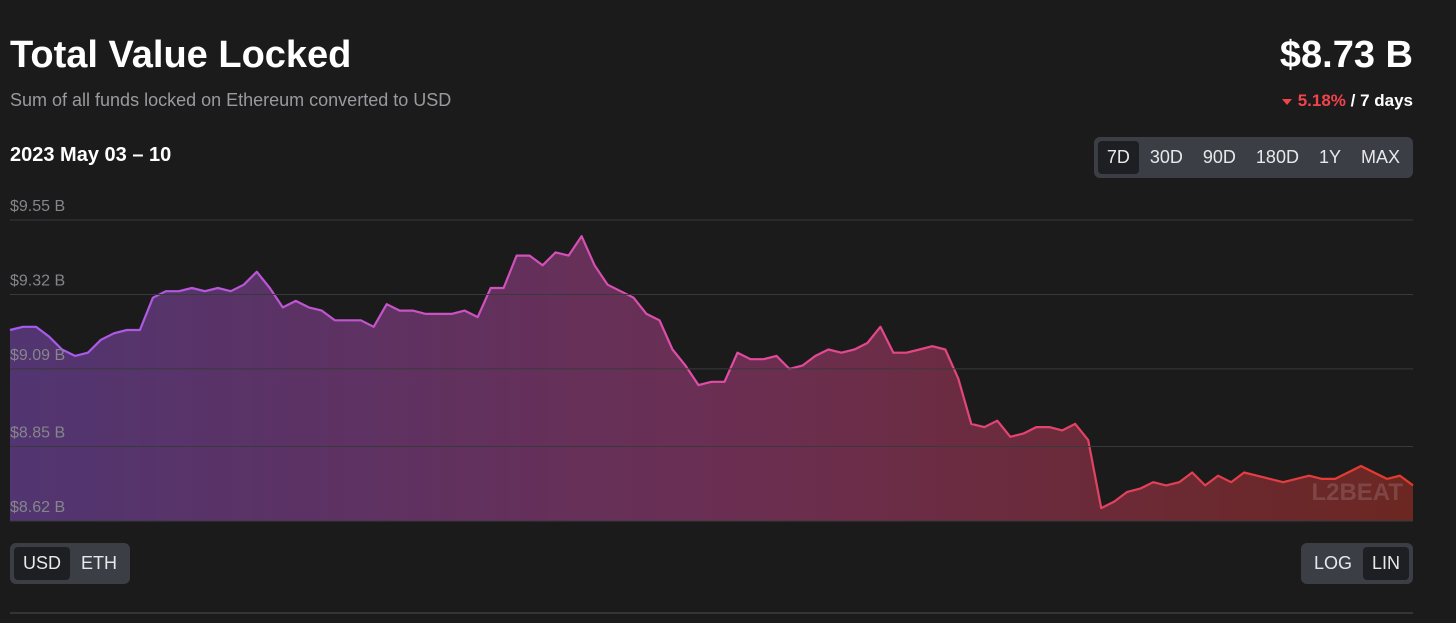  I want to click on title: Total Value Locked, so click(181, 55).